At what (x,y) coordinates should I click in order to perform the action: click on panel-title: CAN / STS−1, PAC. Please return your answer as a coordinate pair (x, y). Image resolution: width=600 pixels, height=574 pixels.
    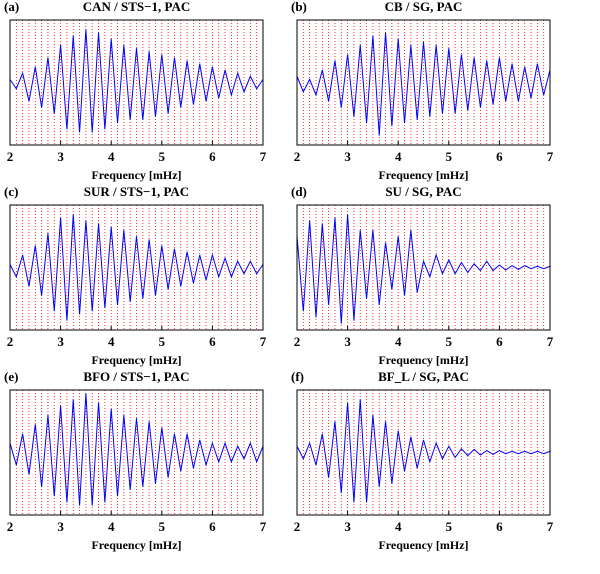
    Looking at the image, I should click on (137, 7).